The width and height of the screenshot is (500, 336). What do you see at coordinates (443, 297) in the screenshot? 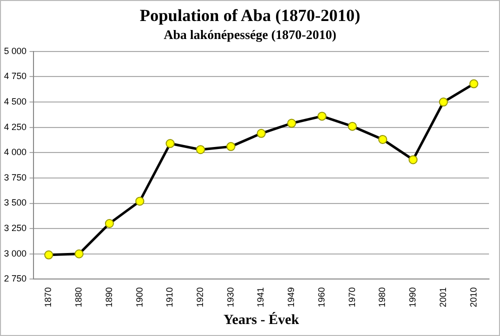
I see `x-tick-label: 2001` at bounding box center [443, 297].